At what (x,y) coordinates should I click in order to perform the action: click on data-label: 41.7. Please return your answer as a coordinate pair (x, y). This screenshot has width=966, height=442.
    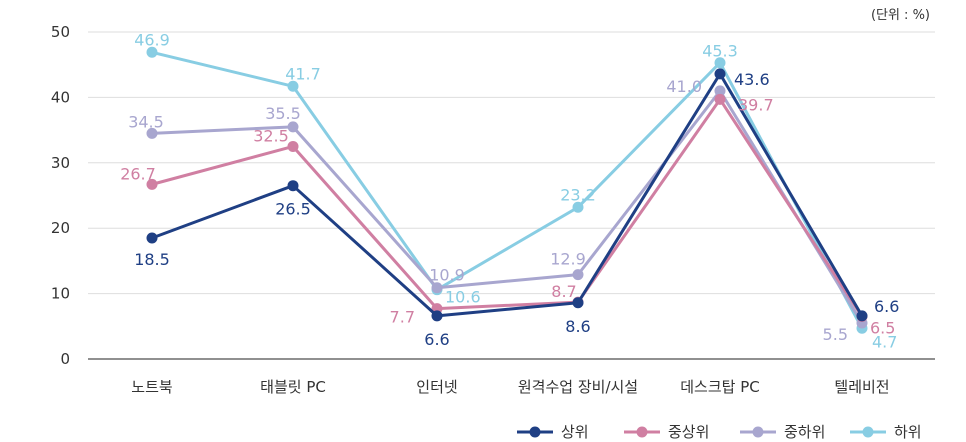
    Looking at the image, I should click on (303, 73).